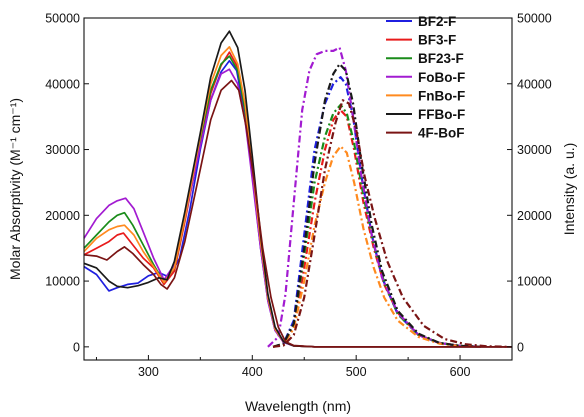 This screenshot has height=417, width=584. What do you see at coordinates (15, 189) in the screenshot?
I see `y-axis-title: Molar Absorptivity (M⁻¹ cm⁻¹)` at bounding box center [15, 189].